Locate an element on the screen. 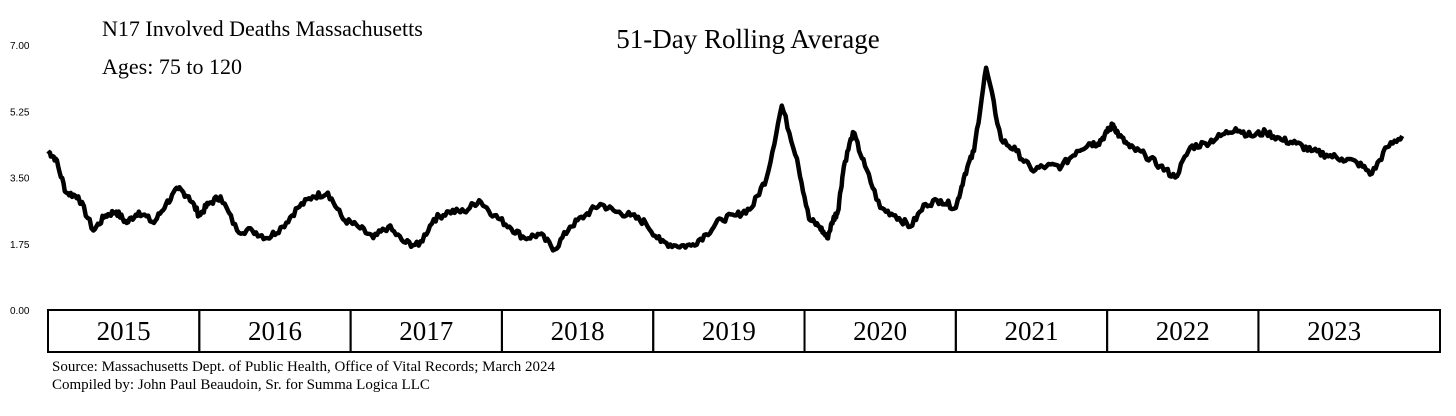  year-label: 2017 is located at coordinates (426, 331).